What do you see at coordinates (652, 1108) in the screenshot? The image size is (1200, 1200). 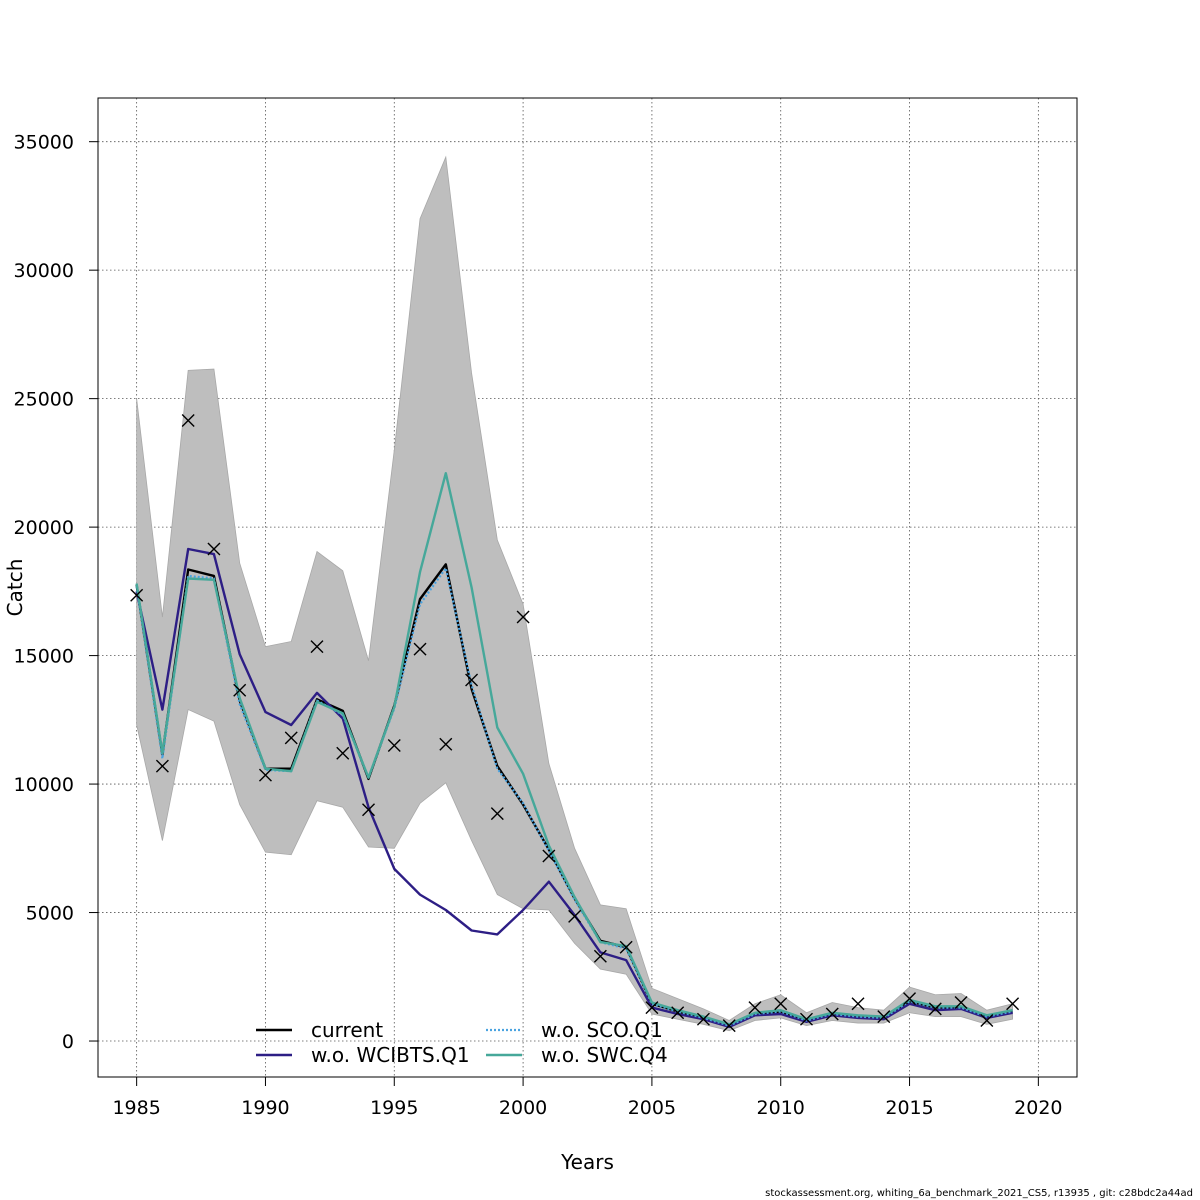 I see `x-tick-label: 2005` at bounding box center [652, 1108].